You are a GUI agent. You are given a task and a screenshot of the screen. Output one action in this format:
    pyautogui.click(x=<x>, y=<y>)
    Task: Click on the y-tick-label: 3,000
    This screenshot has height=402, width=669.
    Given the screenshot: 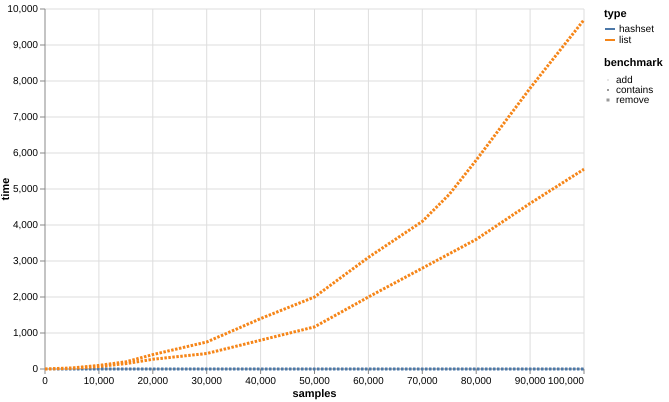 What is the action you would take?
    pyautogui.click(x=25, y=262)
    